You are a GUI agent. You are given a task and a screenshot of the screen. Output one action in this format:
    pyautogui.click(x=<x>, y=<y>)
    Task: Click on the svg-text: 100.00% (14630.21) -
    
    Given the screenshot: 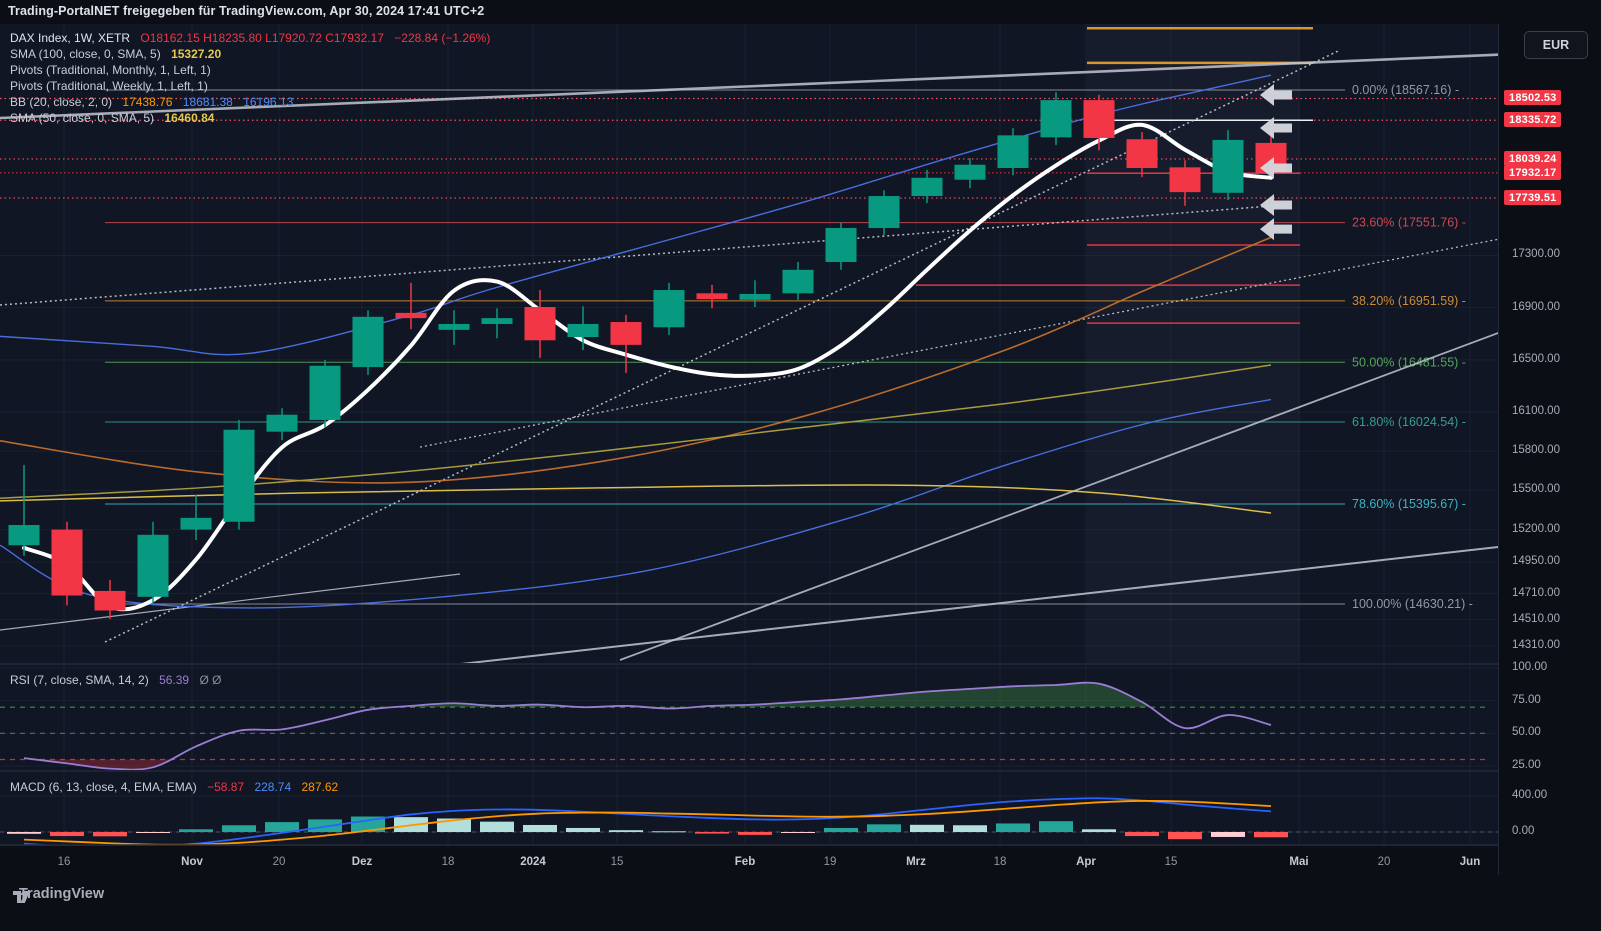 What is the action you would take?
    pyautogui.click(x=1412, y=604)
    